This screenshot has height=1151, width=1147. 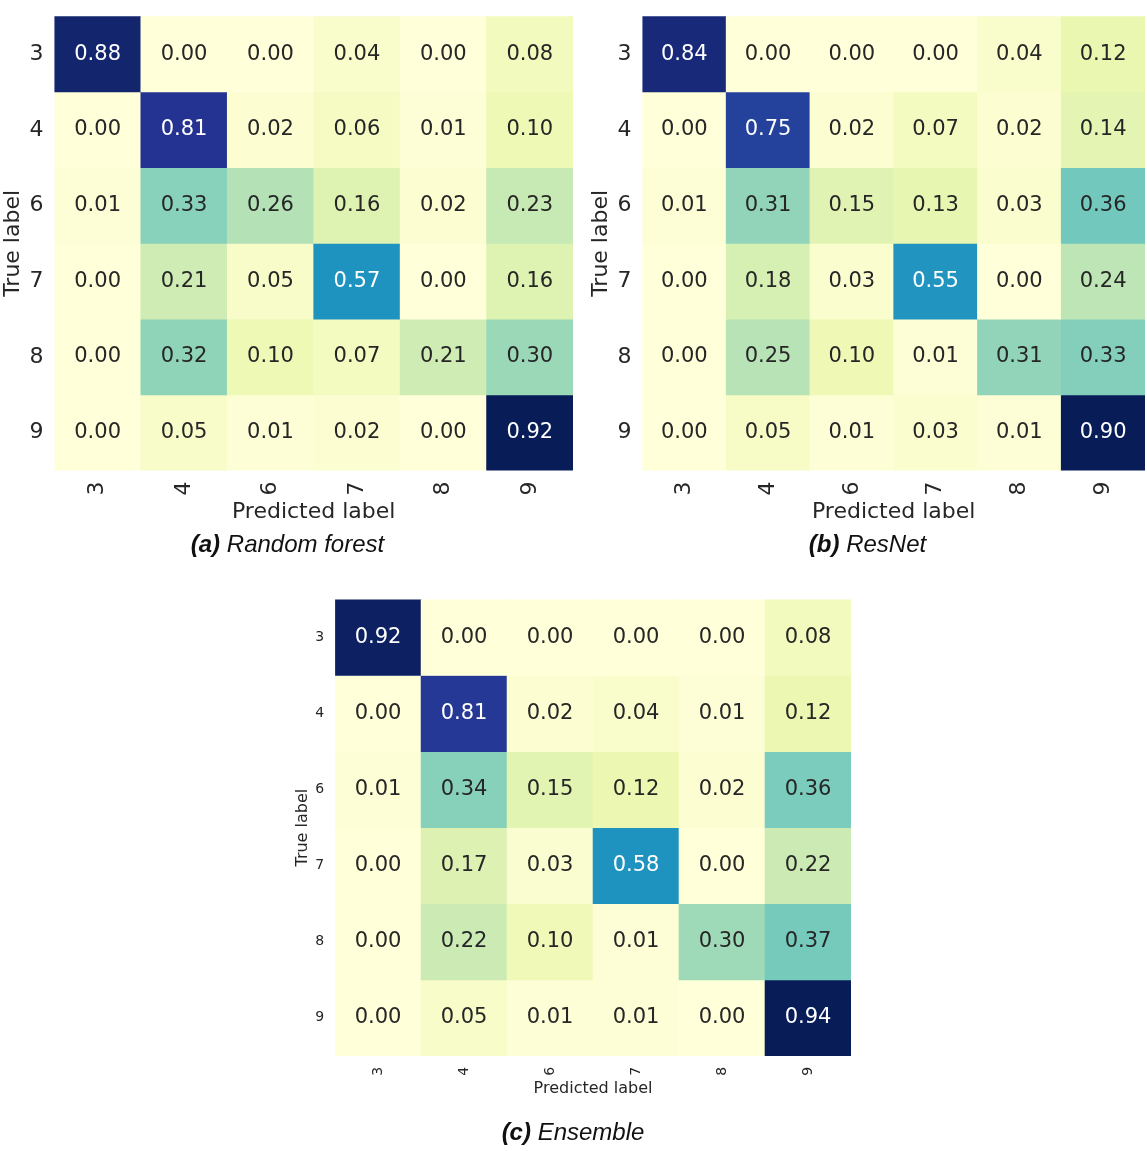 I want to click on data-label: 0.25, so click(x=768, y=355).